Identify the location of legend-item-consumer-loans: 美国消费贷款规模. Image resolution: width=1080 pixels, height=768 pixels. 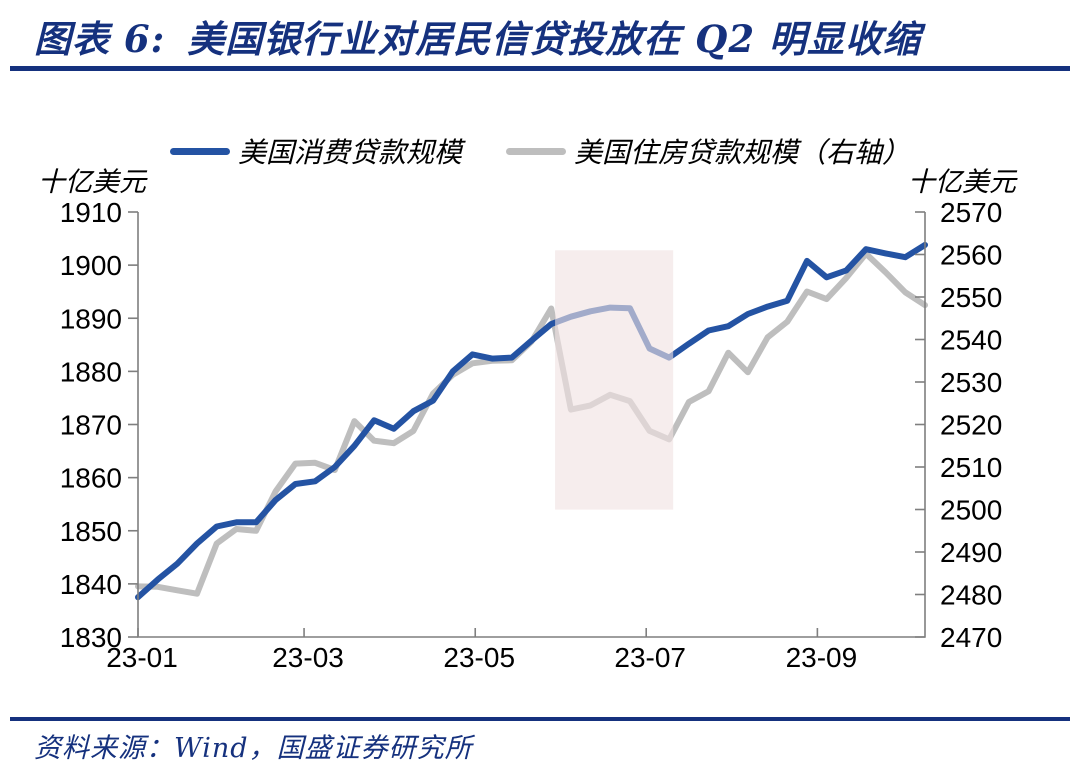
(315, 151).